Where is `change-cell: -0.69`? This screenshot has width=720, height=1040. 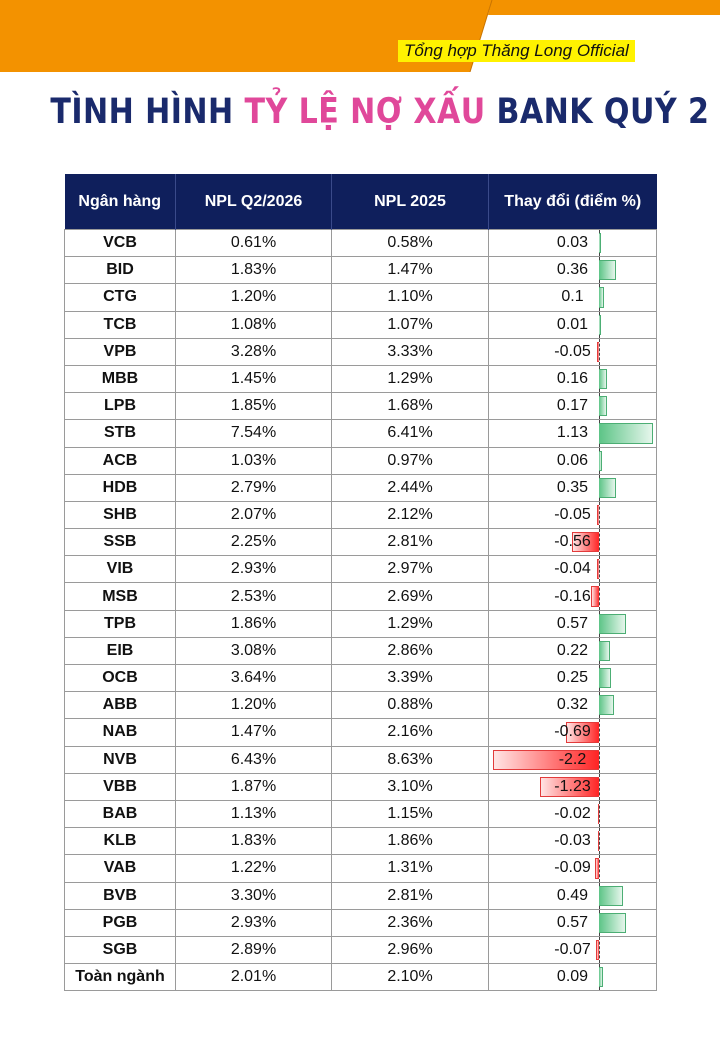
change-cell: -0.69 is located at coordinates (572, 732).